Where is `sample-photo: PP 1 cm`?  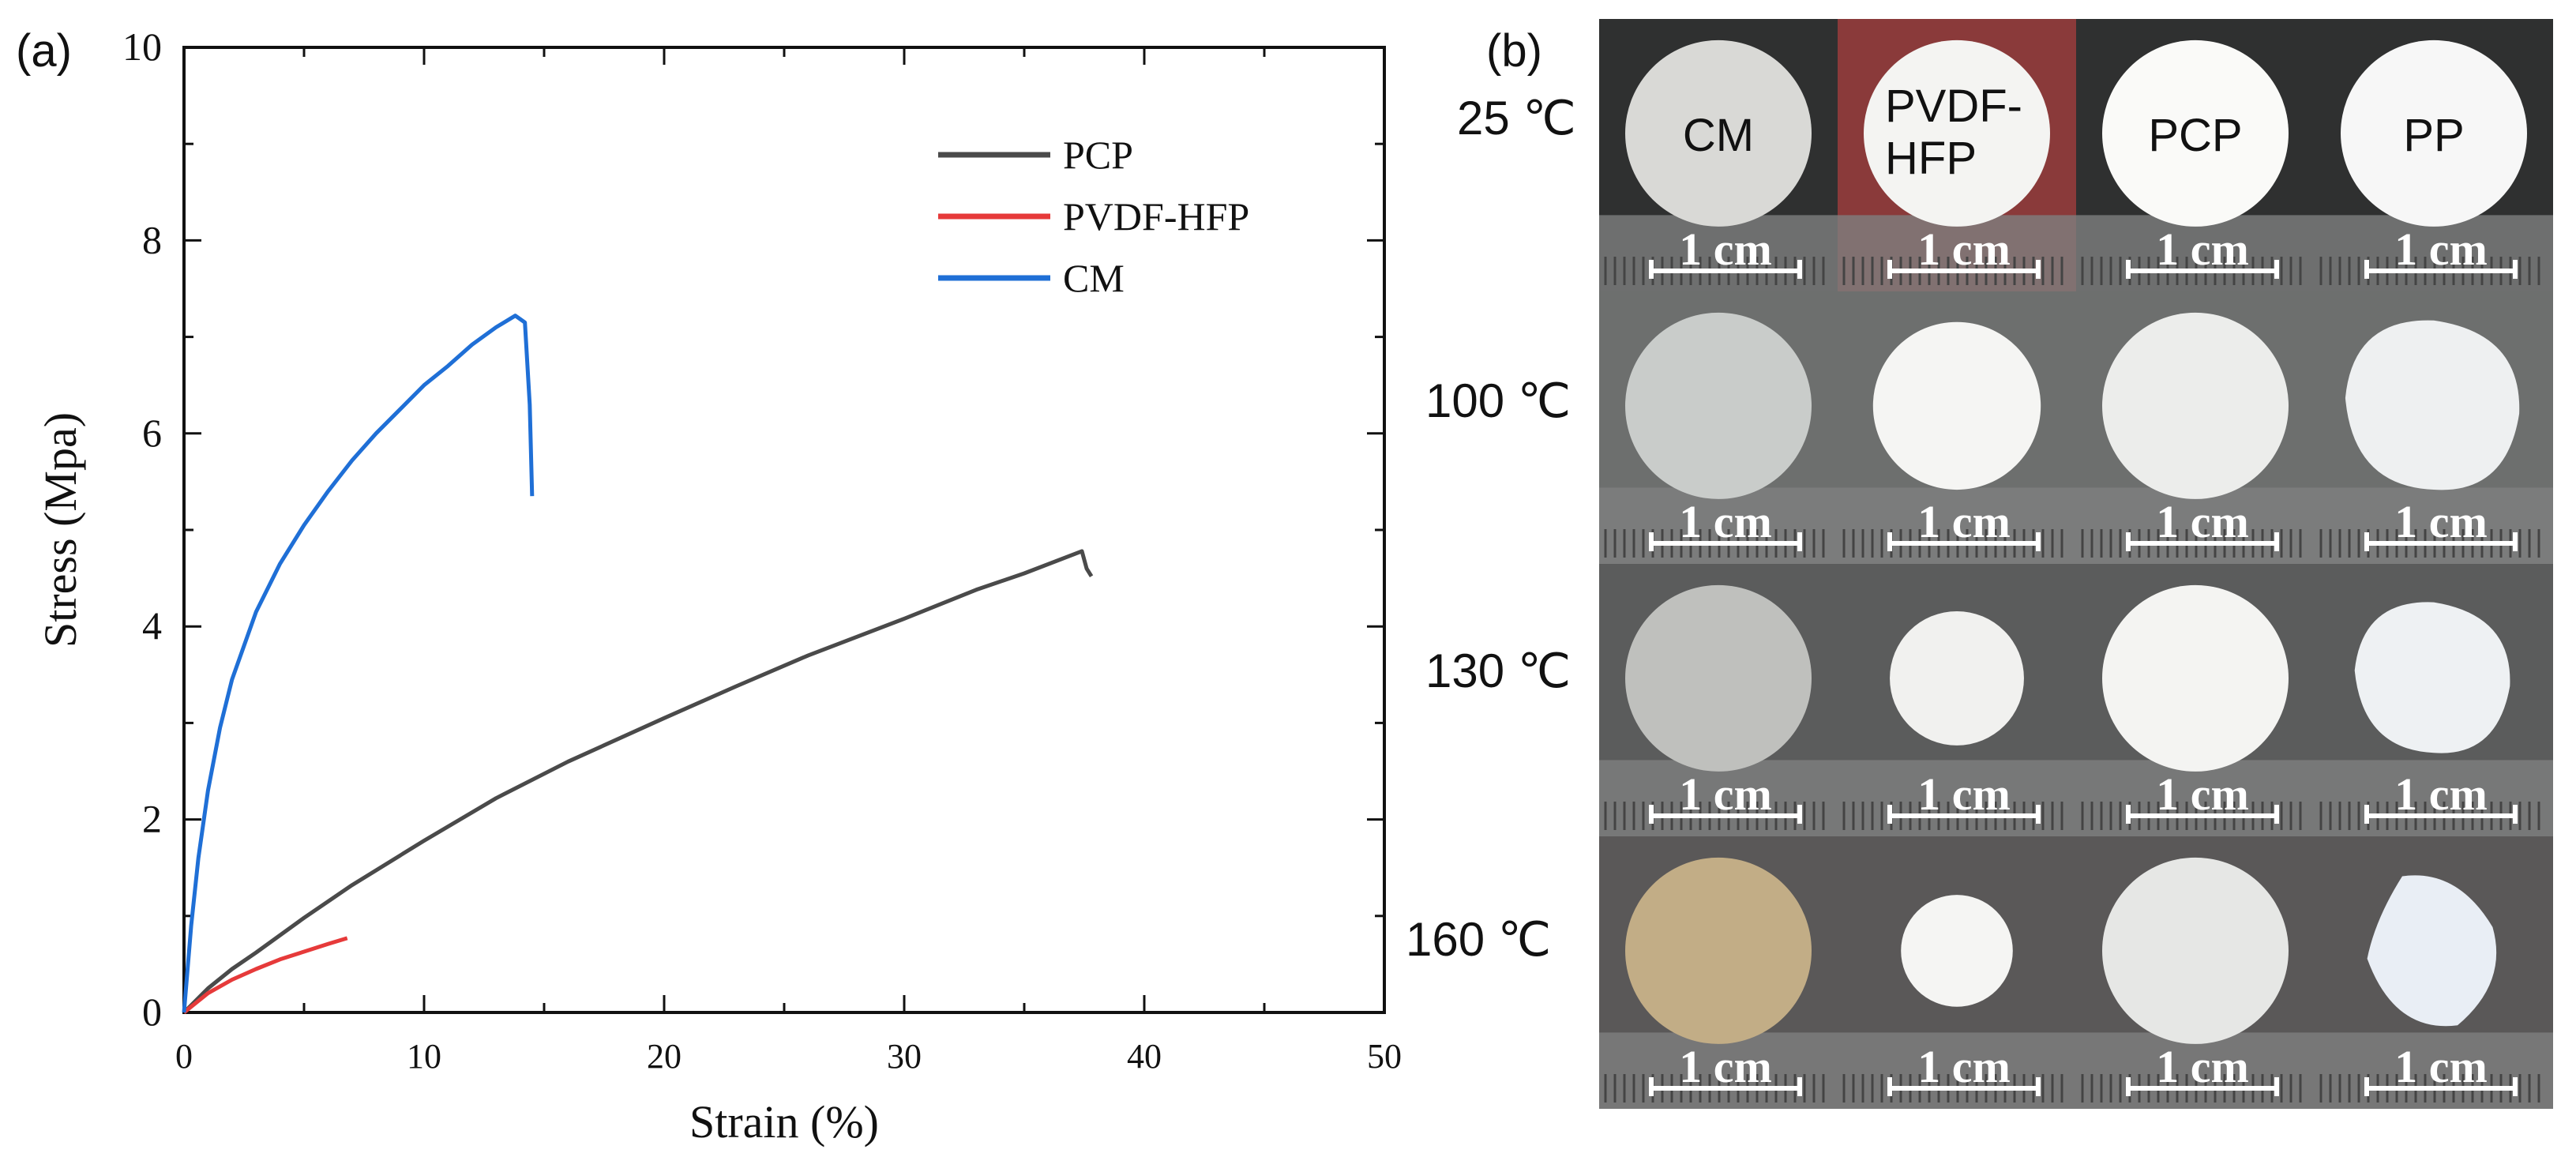 sample-photo: PP 1 cm is located at coordinates (2434, 155).